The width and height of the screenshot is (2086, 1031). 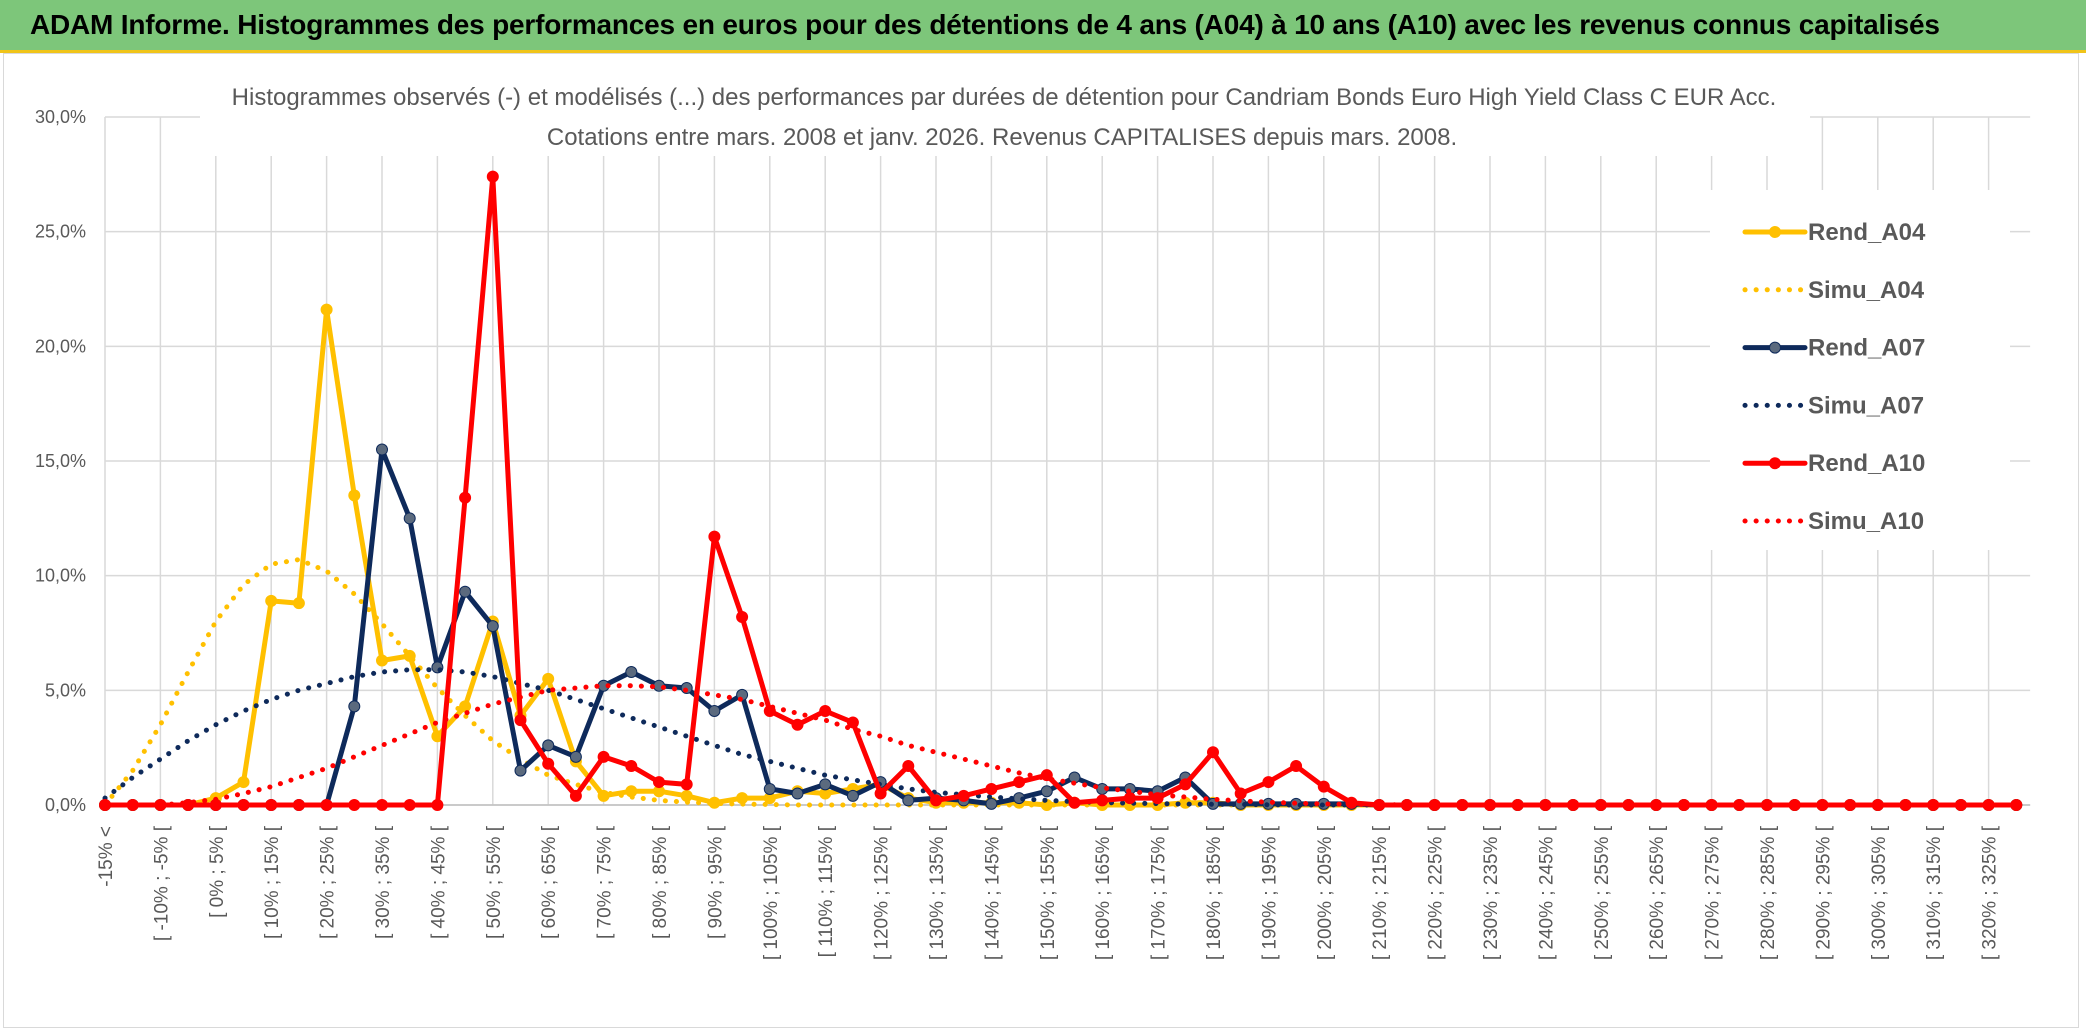 I want to click on x-tick-label: [ 170% ; 175% [, so click(x=1159, y=892).